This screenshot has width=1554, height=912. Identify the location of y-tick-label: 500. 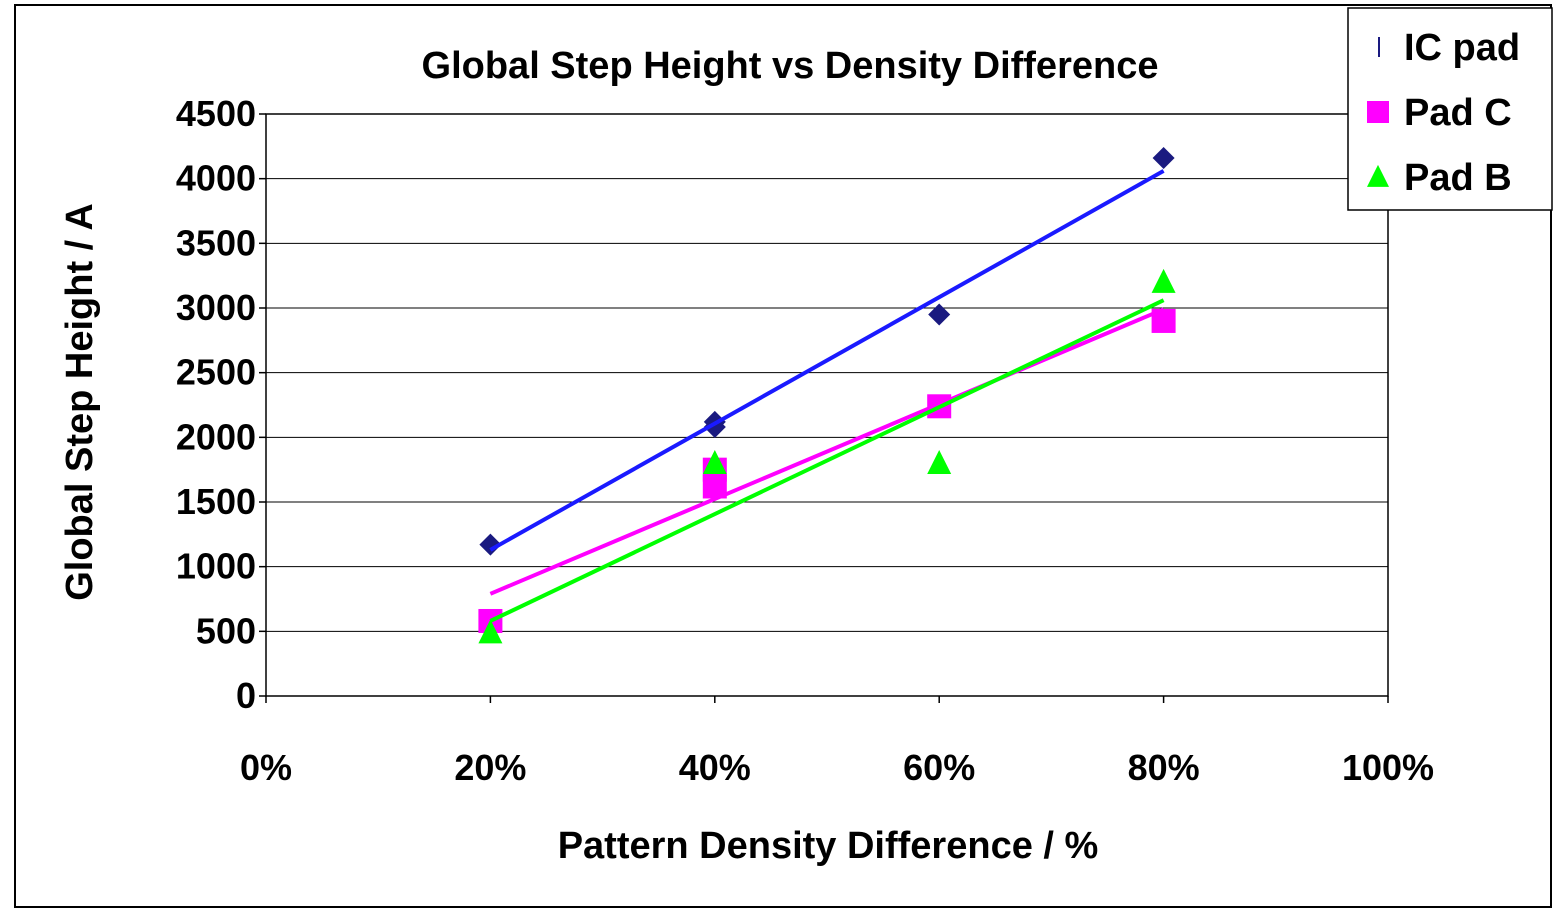
(226, 630).